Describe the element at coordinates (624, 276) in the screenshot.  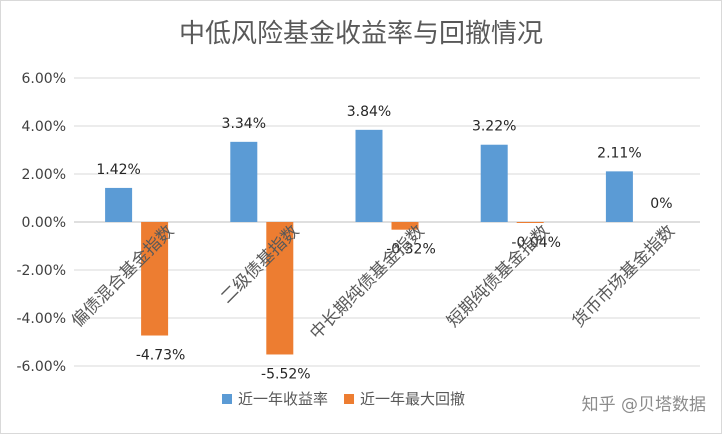
I see `category-label: 货币市场基金指数` at that location.